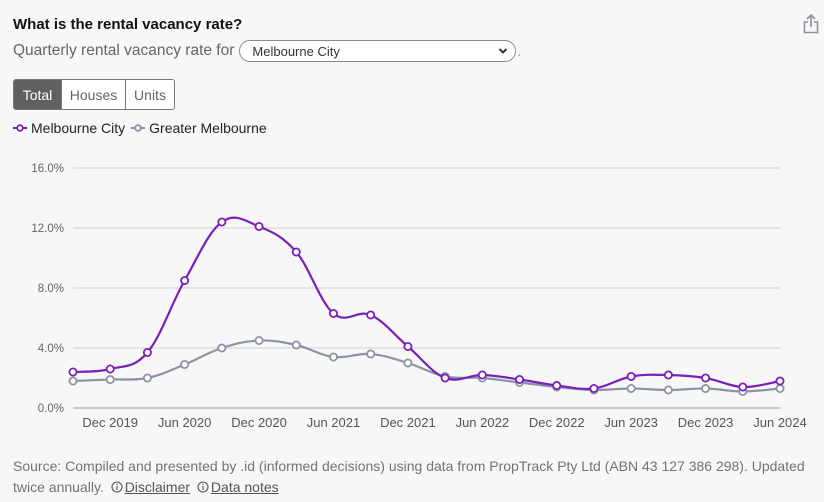  I want to click on x-tick-label: Jun 2020, so click(185, 422).